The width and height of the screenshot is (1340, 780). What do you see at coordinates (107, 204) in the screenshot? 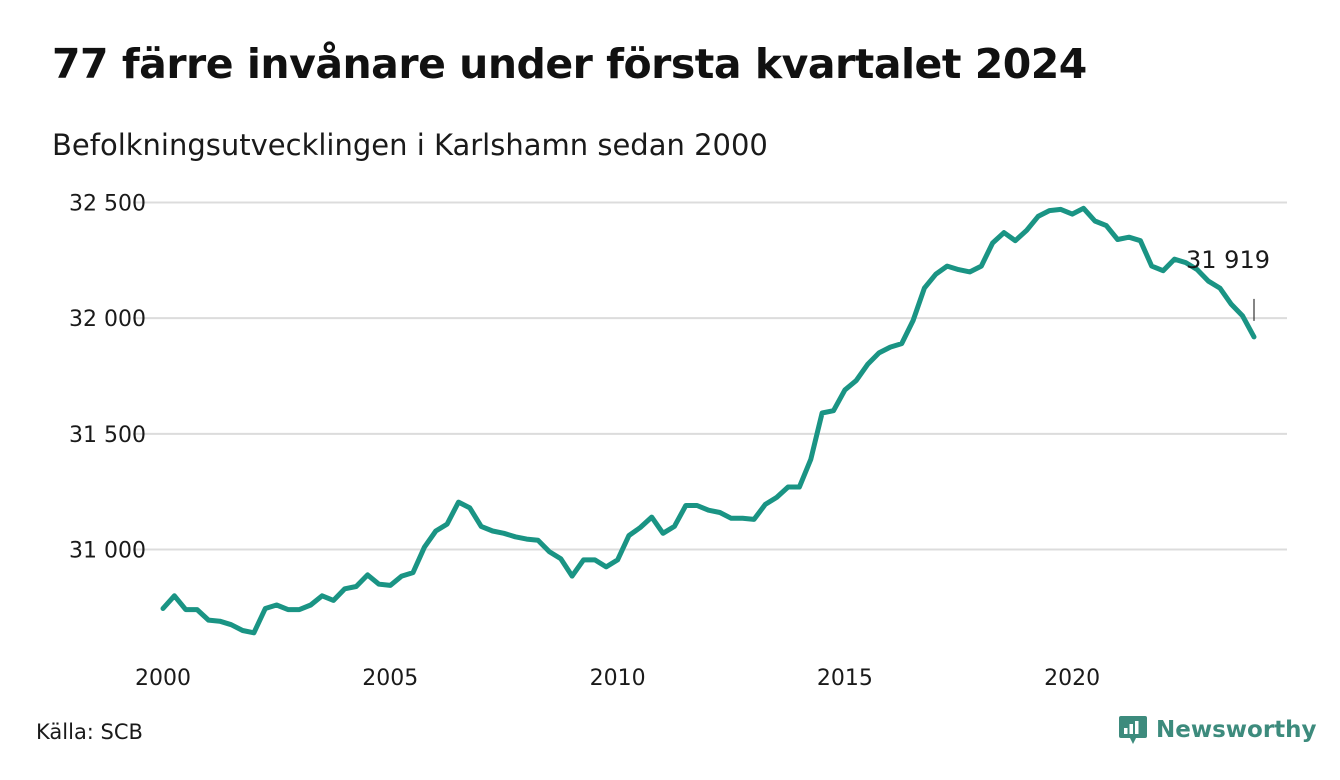
I see `y-tick-label: 32 500` at bounding box center [107, 204].